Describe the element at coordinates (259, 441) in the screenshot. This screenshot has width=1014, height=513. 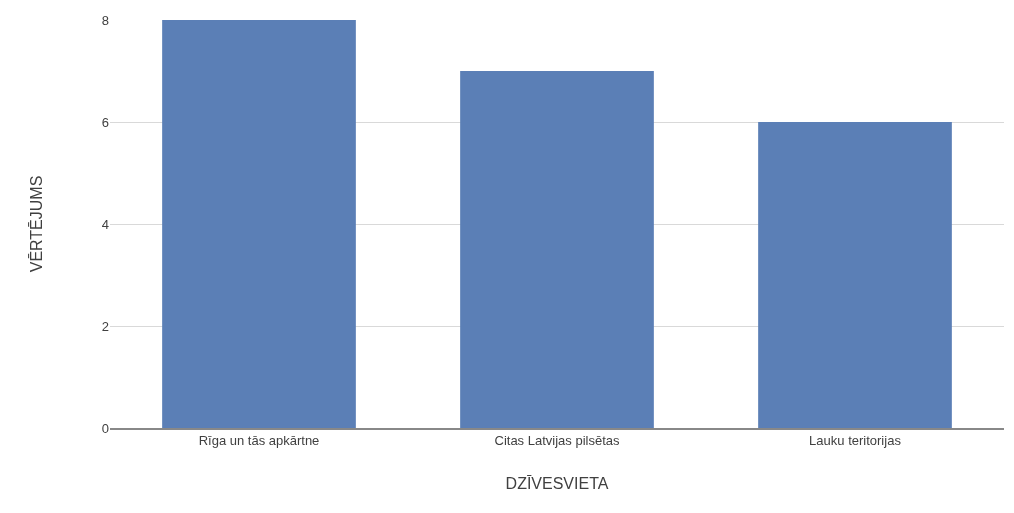
I see `x-tick-label: Rīga un tās apkārtne` at that location.